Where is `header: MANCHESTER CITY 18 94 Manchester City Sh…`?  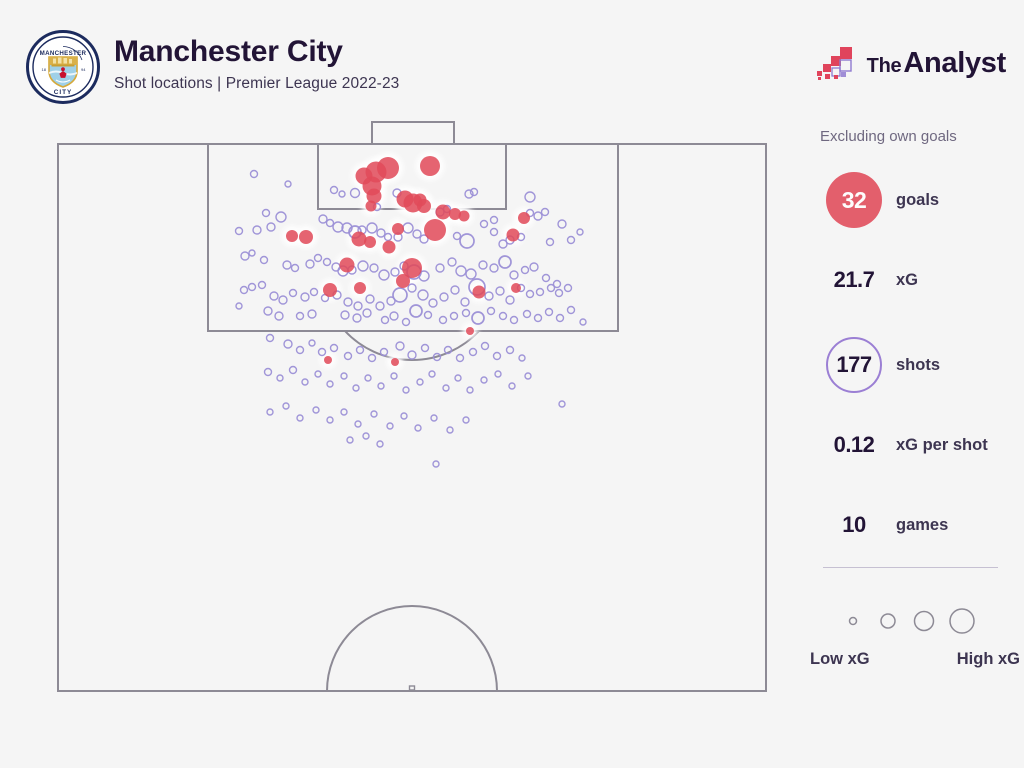 header: MANCHESTER CITY 18 94 Manchester City Sh… is located at coordinates (512, 56).